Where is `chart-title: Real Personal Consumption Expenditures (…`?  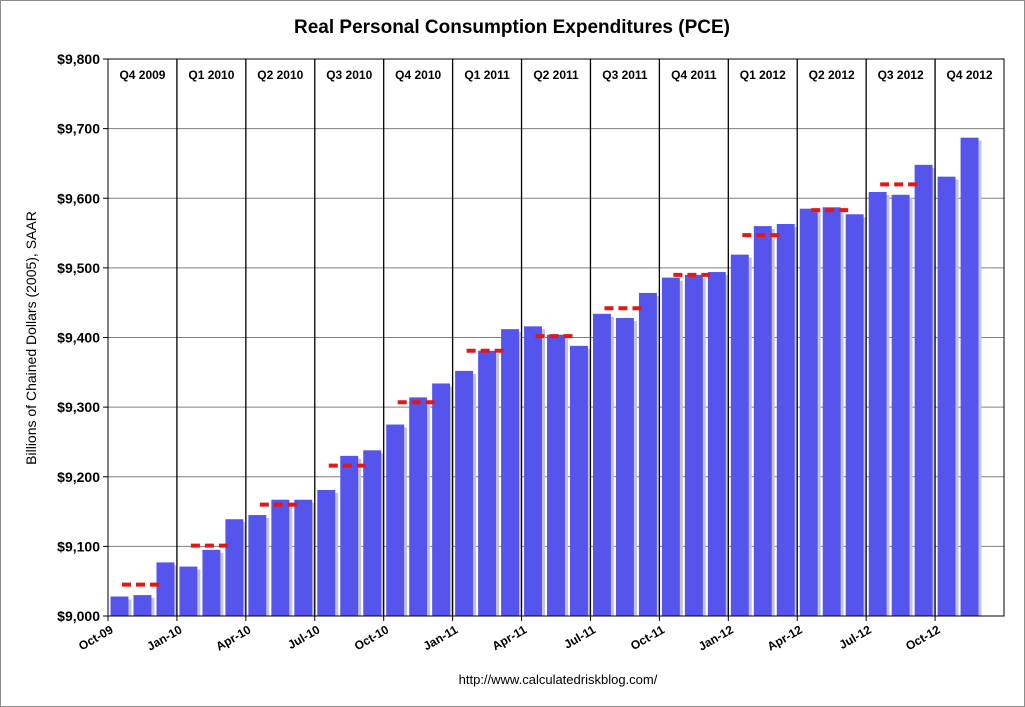
chart-title: Real Personal Consumption Expenditures (… is located at coordinates (512, 27).